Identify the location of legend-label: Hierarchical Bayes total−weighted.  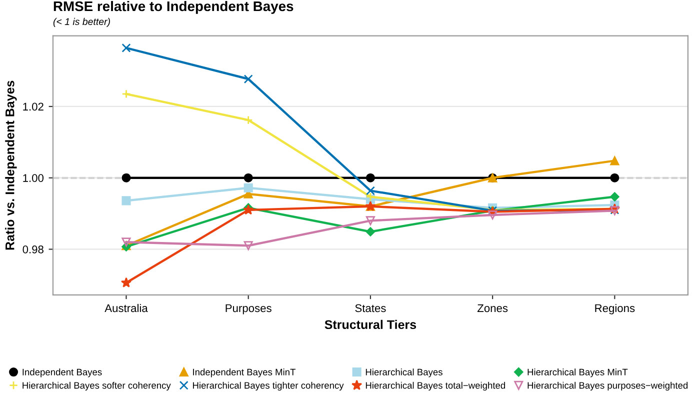
(436, 386).